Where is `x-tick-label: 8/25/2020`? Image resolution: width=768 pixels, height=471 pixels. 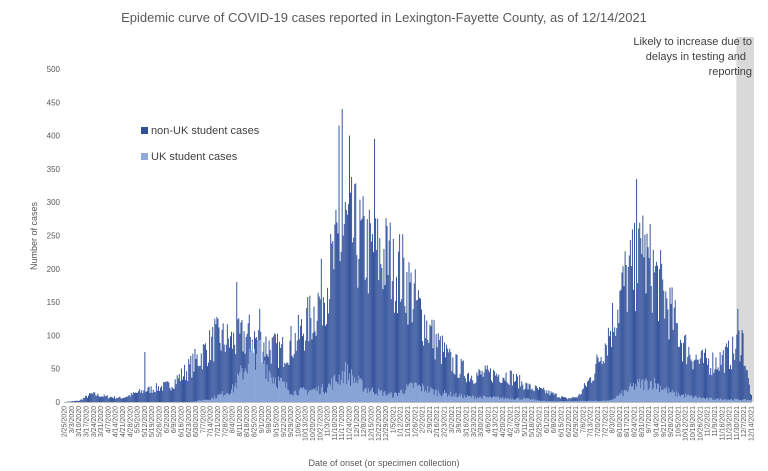 x-tick-label: 8/25/2020 is located at coordinates (255, 421).